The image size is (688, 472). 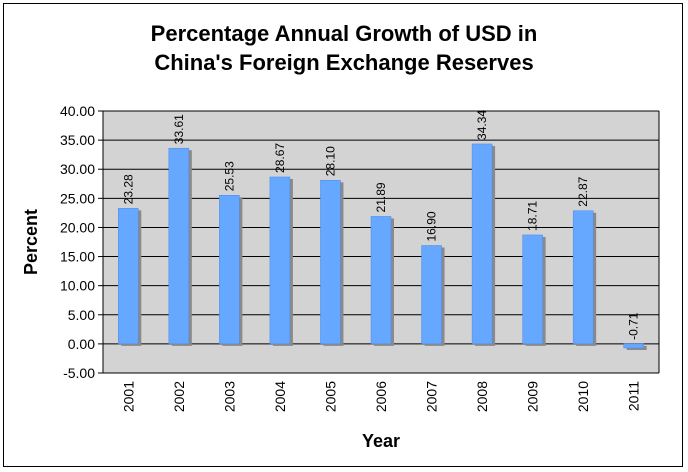 I want to click on data-label: 16.90, so click(x=432, y=226).